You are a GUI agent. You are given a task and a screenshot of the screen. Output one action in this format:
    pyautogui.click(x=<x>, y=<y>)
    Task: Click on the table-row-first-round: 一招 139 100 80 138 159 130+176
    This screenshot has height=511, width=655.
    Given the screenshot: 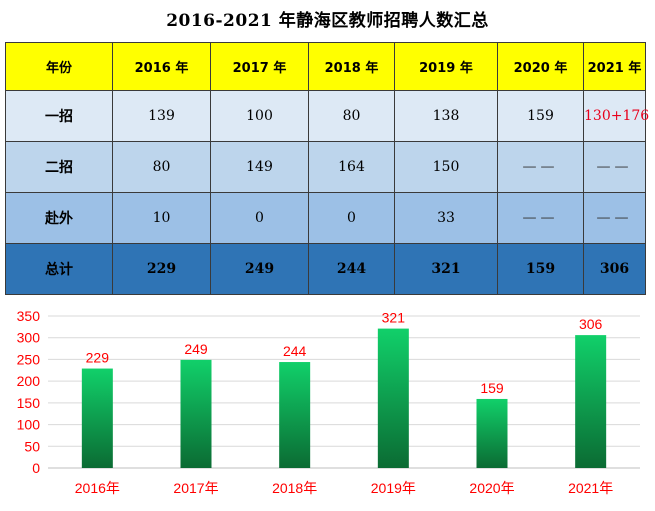 What is the action you would take?
    pyautogui.click(x=327, y=116)
    